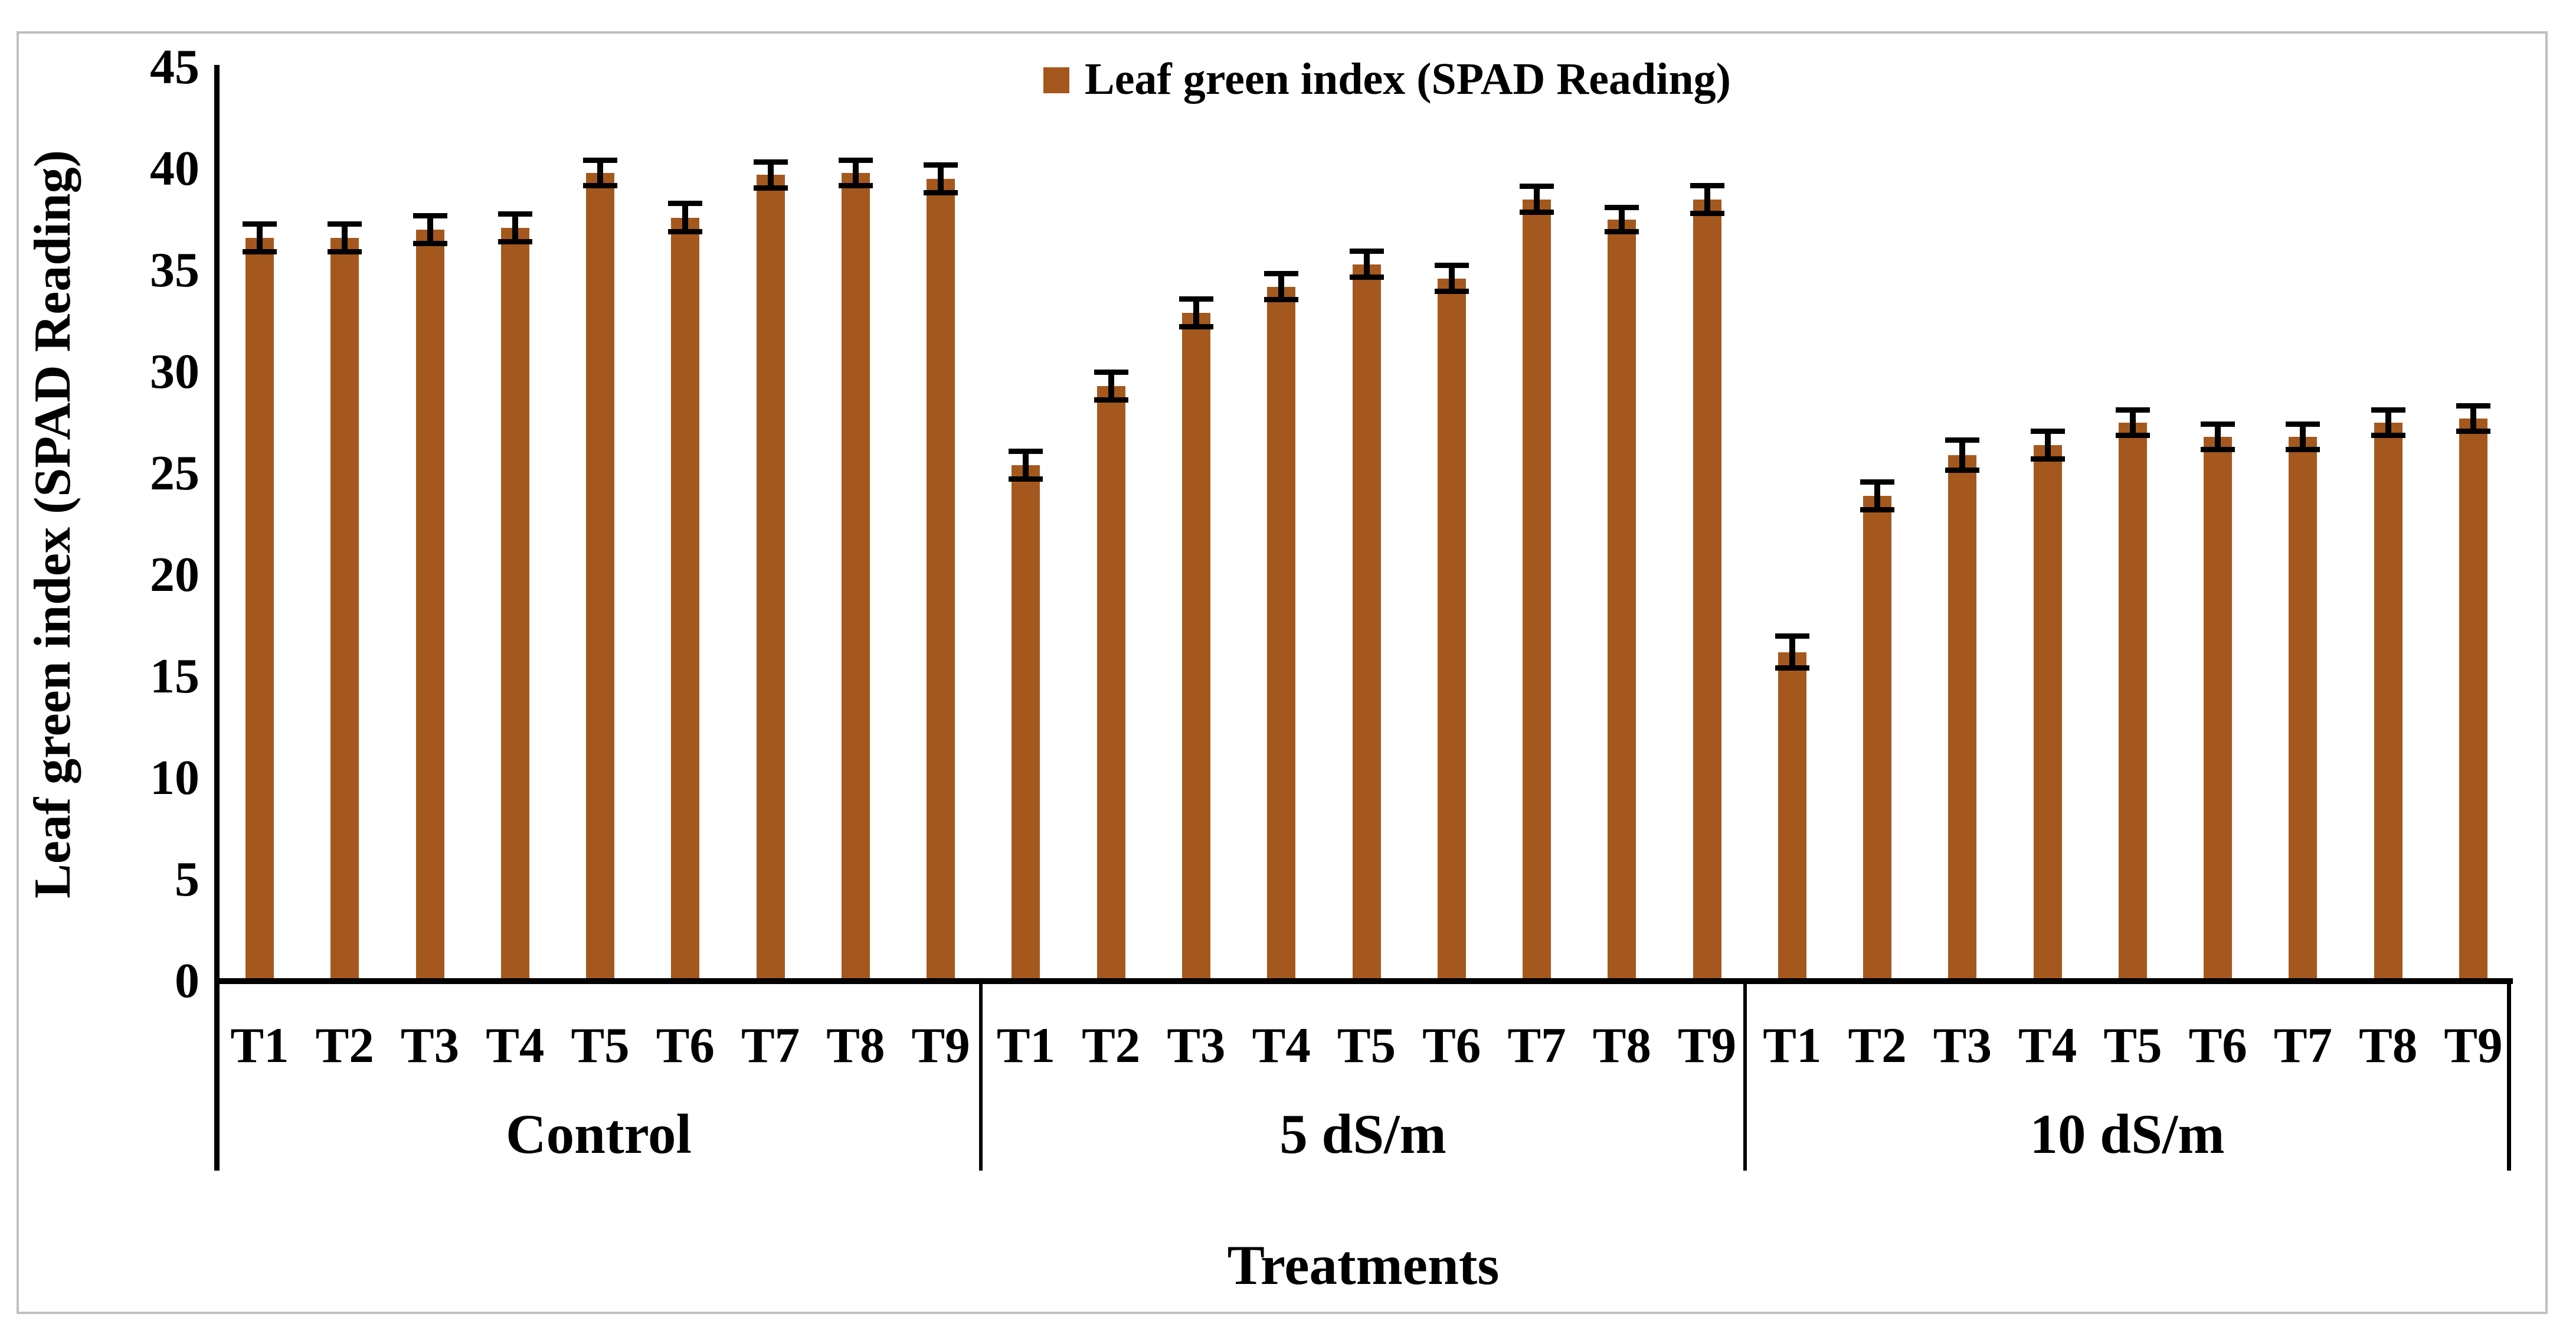  Describe the element at coordinates (600, 576) in the screenshot. I see `bar-control-t5` at that location.